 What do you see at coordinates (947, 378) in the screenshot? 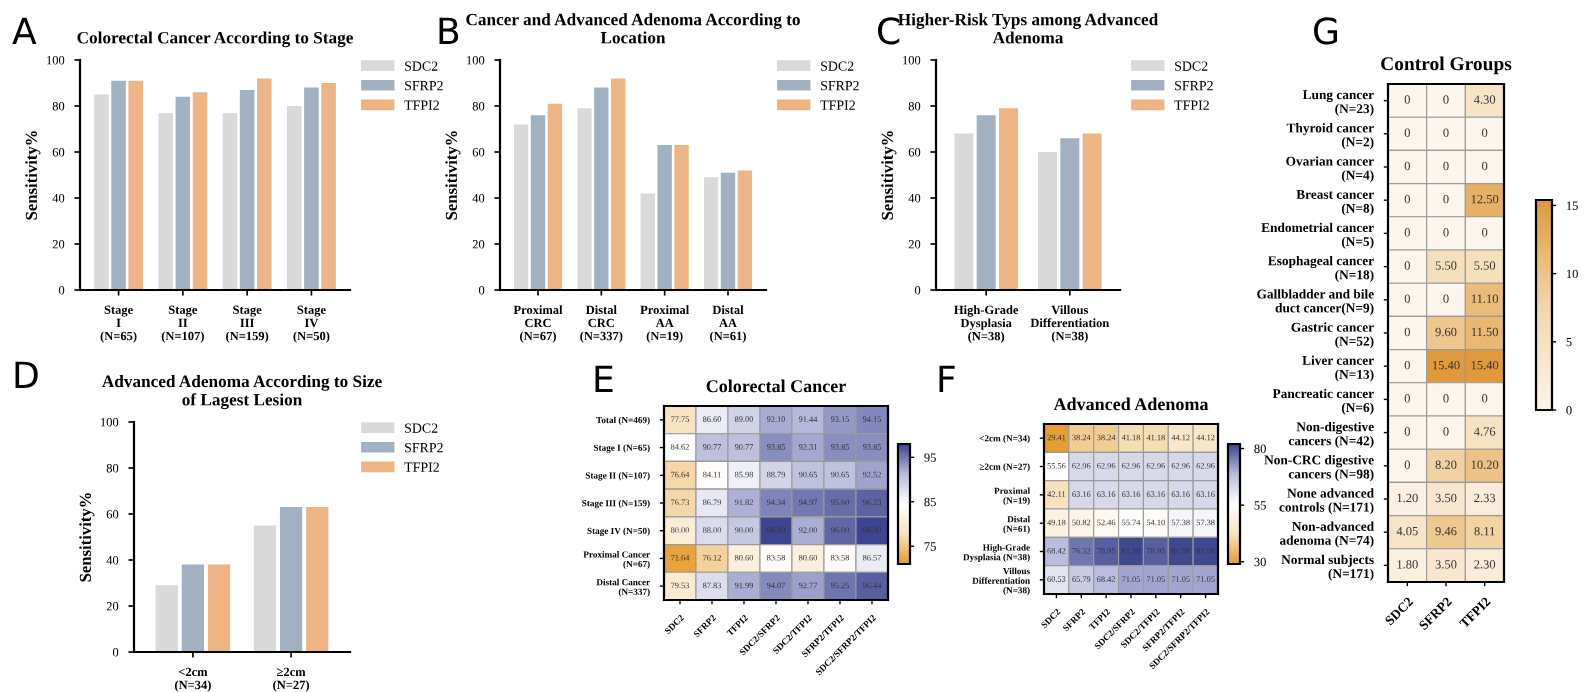
I see `text: F` at bounding box center [947, 378].